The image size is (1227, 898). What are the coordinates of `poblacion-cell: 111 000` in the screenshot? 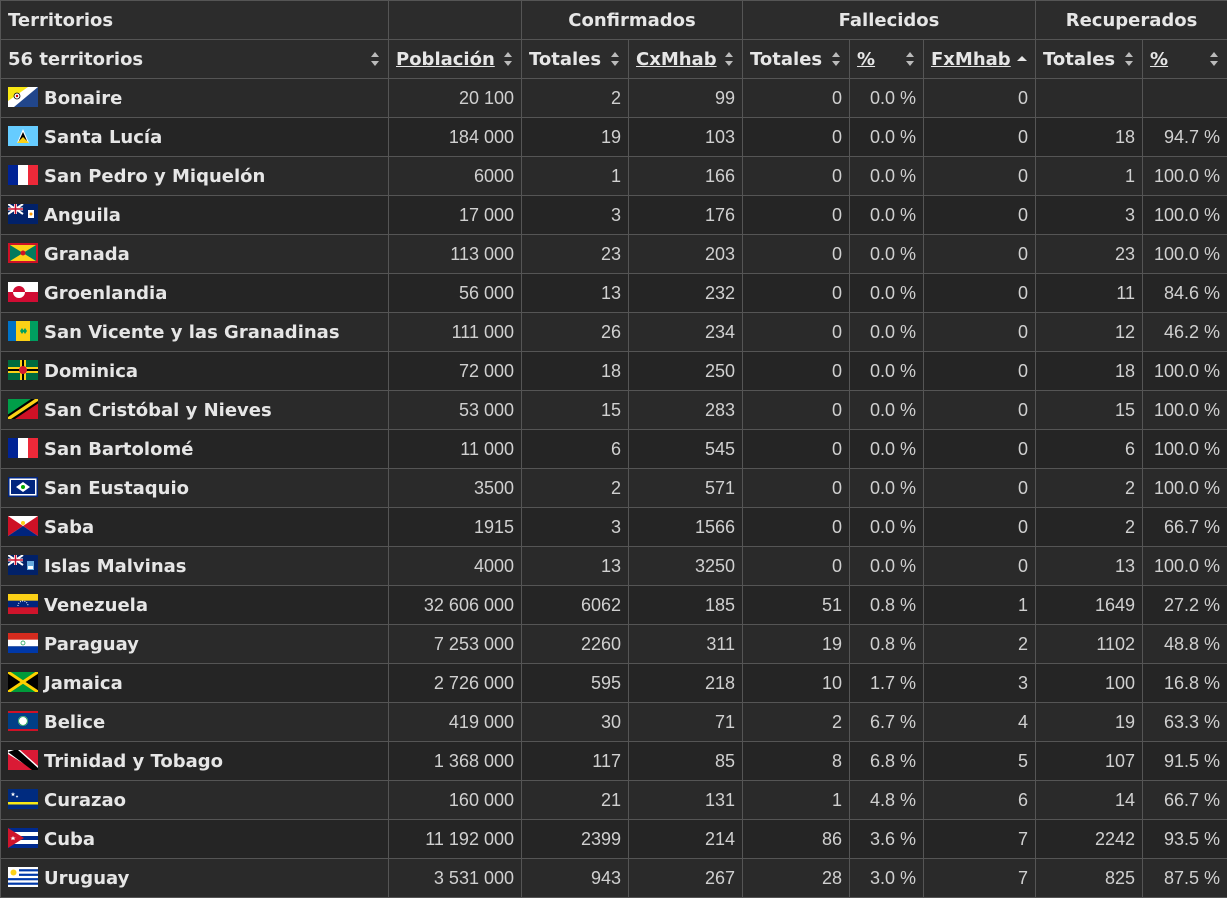 It's located at (455, 332).